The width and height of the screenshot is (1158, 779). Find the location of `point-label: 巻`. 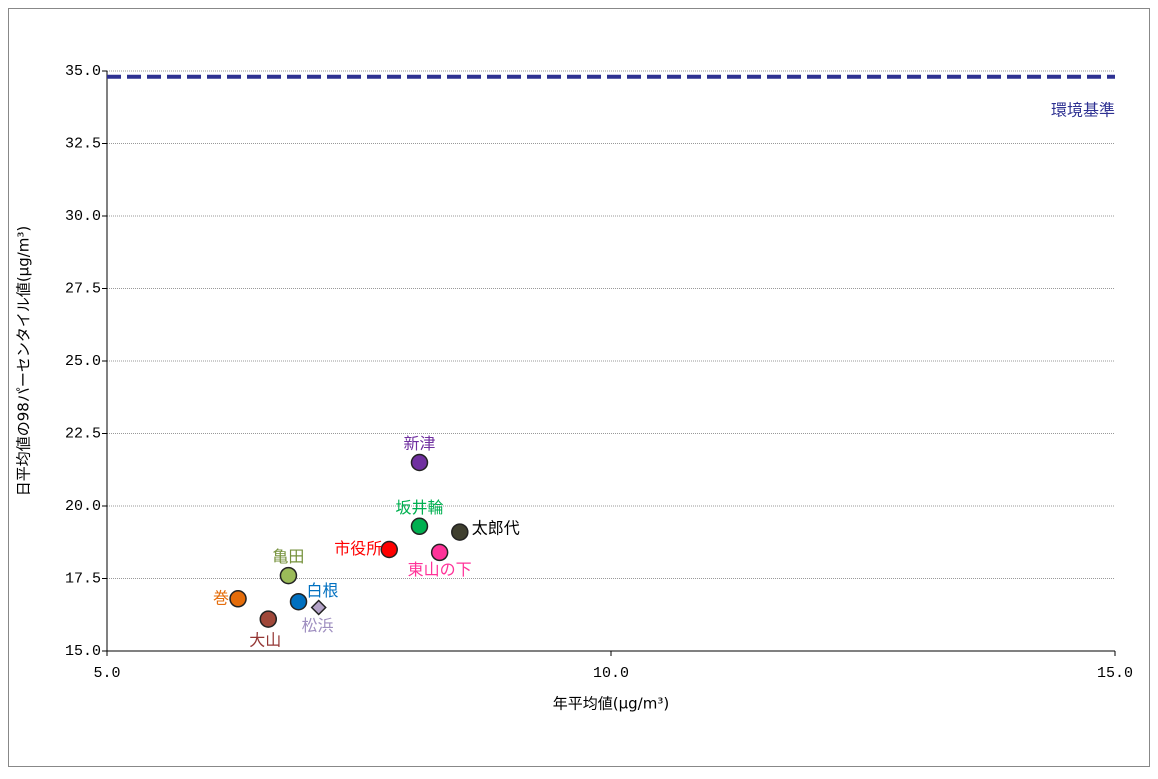

point-label: 巻 is located at coordinates (221, 597).